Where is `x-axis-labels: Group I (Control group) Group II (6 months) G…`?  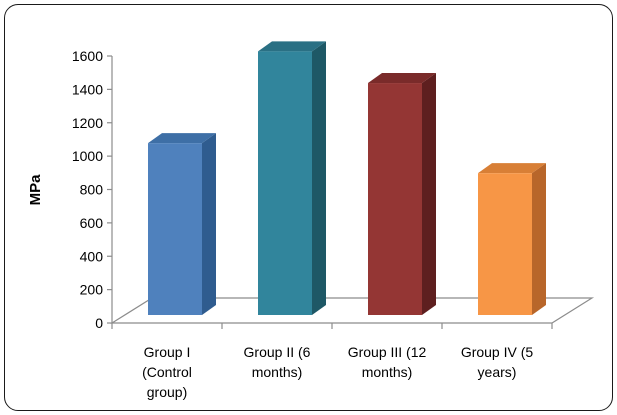
x-axis-labels: Group I (Control group) Group II (6 months) G… is located at coordinates (337, 372).